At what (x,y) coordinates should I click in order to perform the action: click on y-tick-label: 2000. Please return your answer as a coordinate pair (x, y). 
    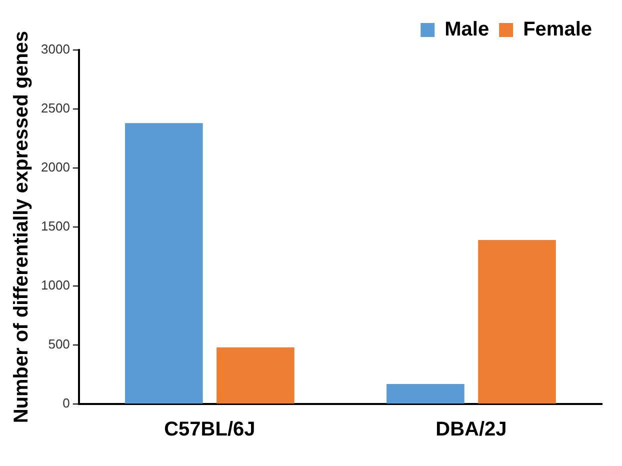
    Looking at the image, I should click on (55, 167).